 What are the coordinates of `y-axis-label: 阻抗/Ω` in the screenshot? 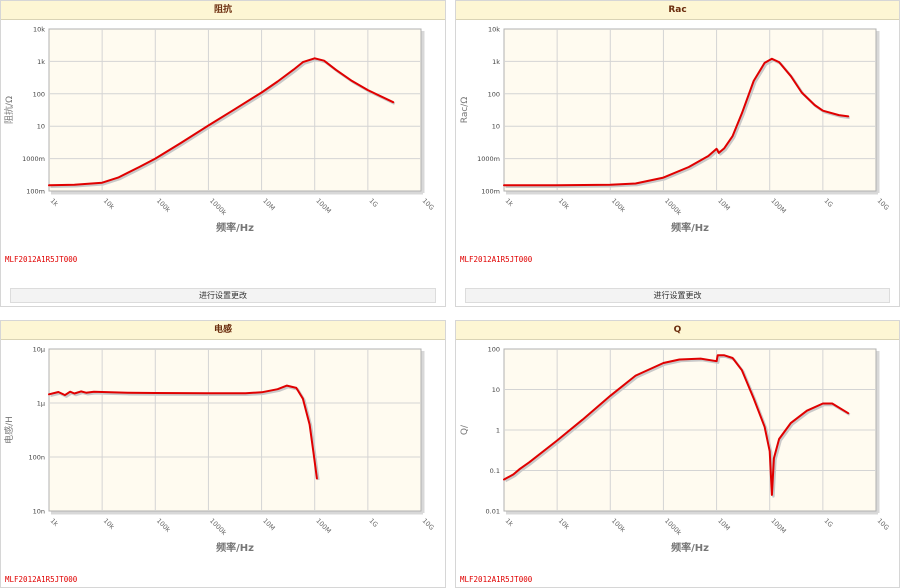 It's located at (9, 110).